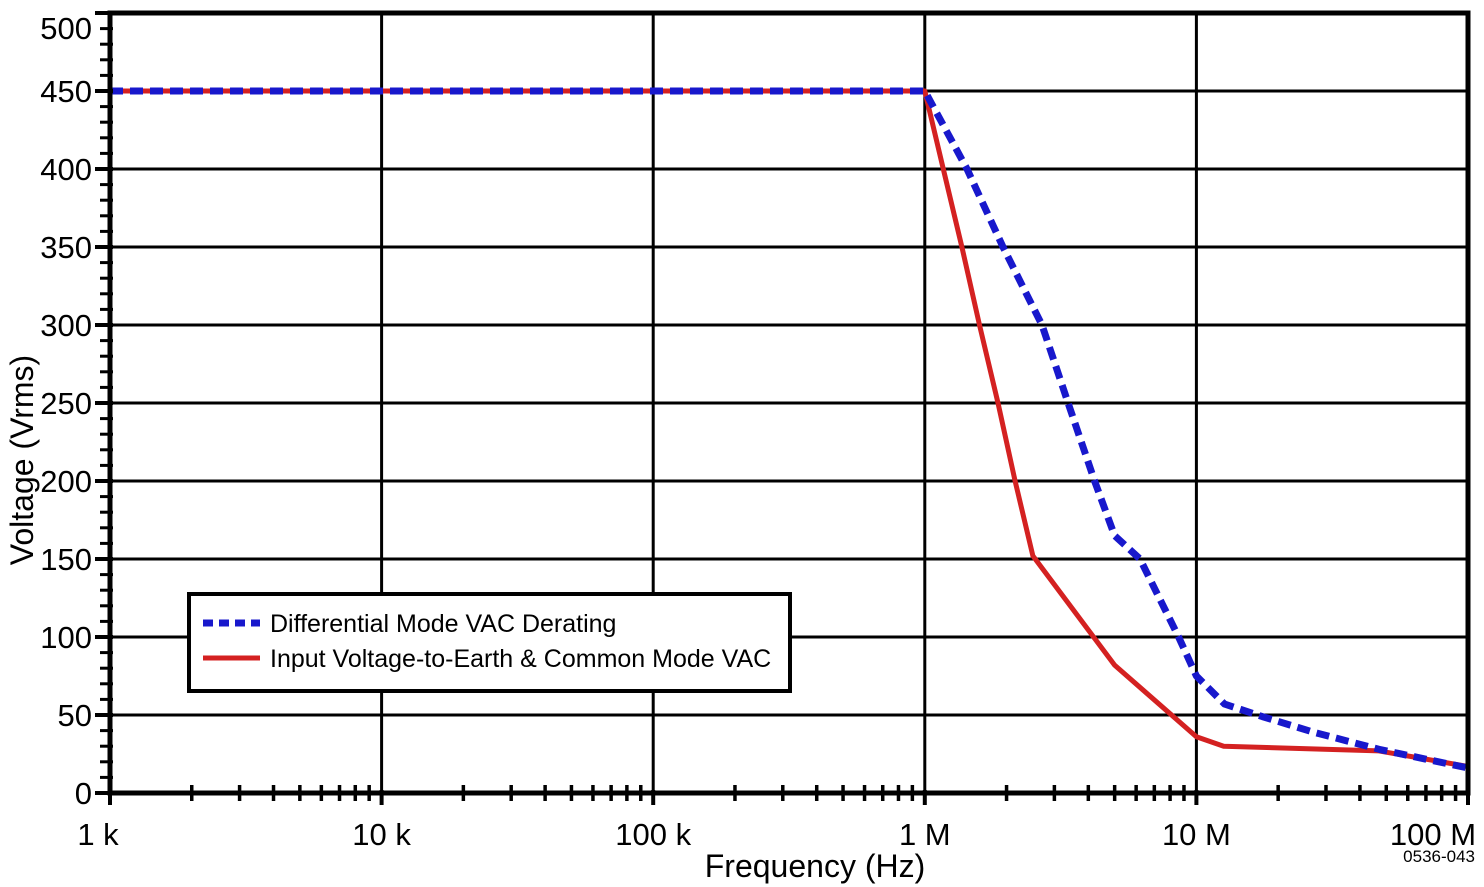 The width and height of the screenshot is (1484, 887). I want to click on y-tick-label: 150, so click(66, 559).